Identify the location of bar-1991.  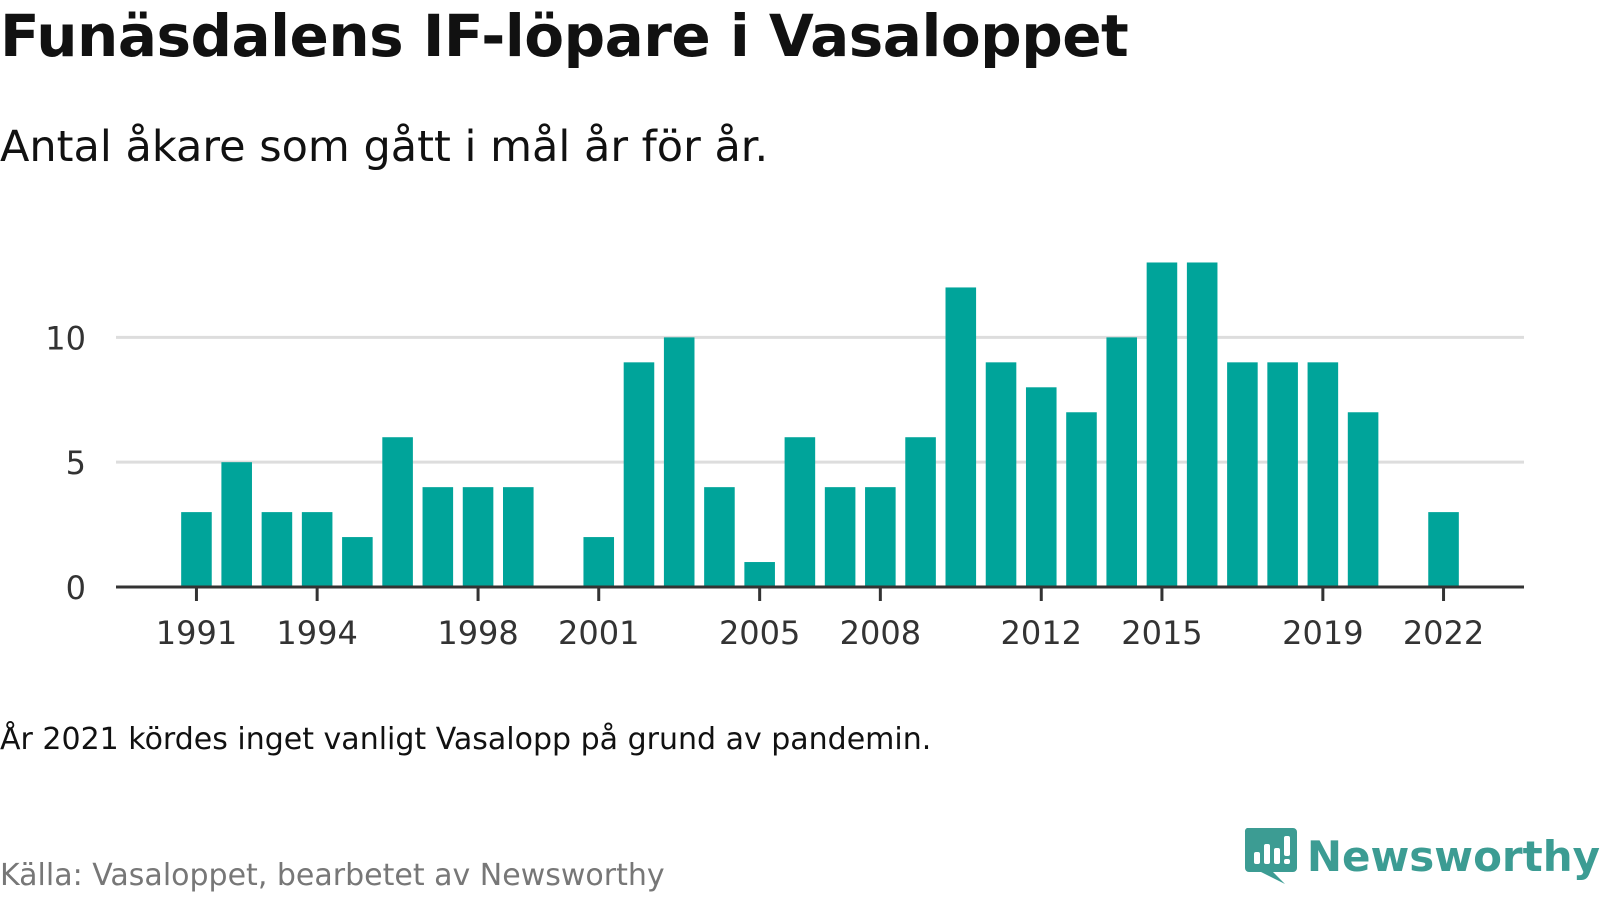
(196, 549).